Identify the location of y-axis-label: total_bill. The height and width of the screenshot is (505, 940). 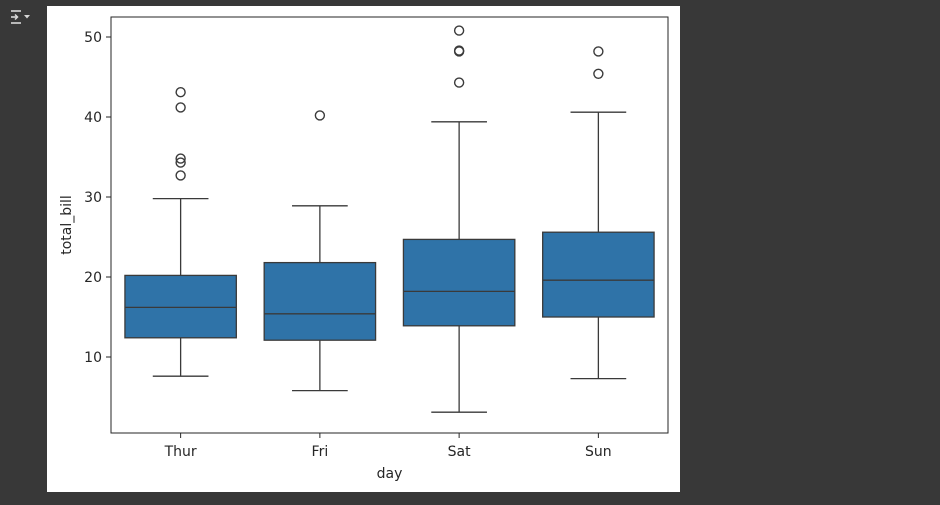
(67, 225).